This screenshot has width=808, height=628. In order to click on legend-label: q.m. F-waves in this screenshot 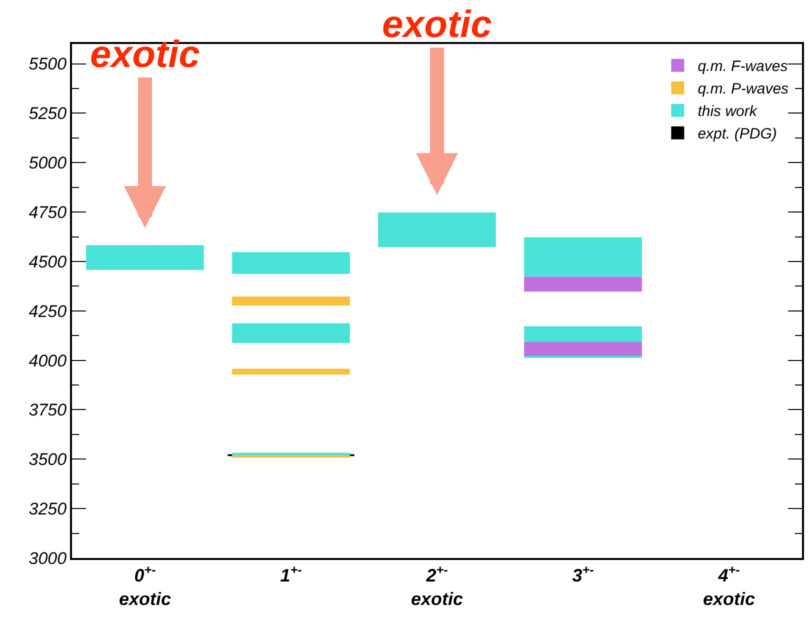, I will do `click(743, 67)`.